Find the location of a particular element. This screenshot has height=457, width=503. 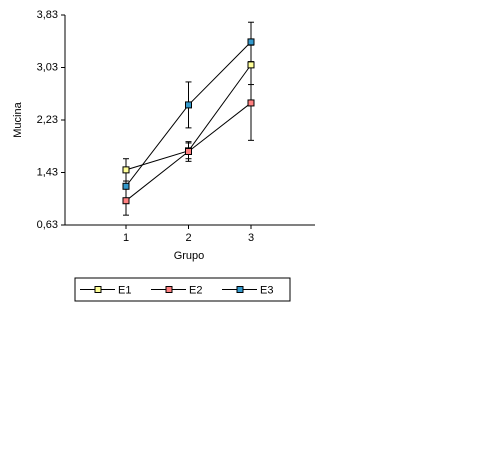

legend-label: E1 is located at coordinates (124, 290).